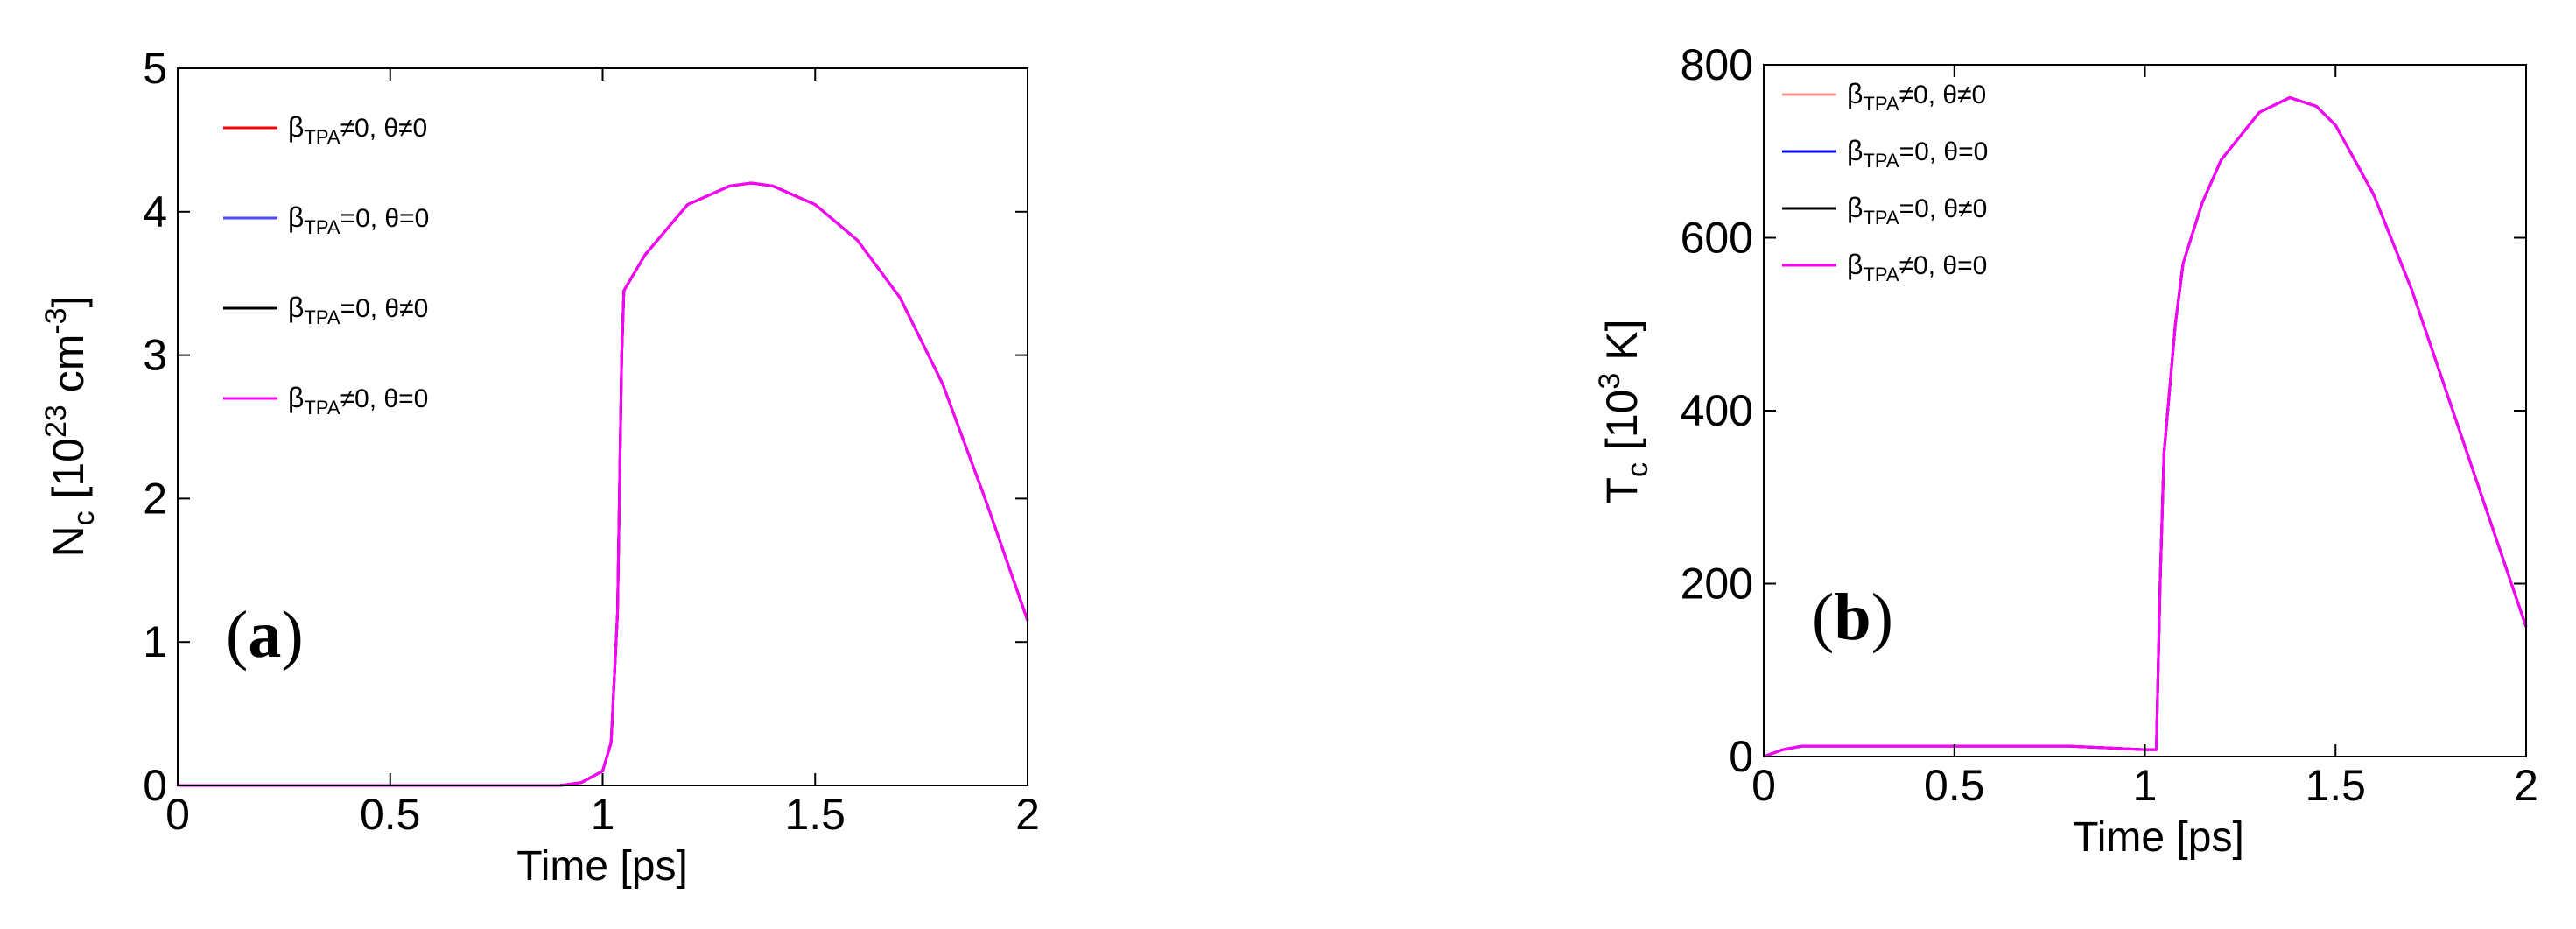  What do you see at coordinates (155, 355) in the screenshot?
I see `y-tick-label: 3` at bounding box center [155, 355].